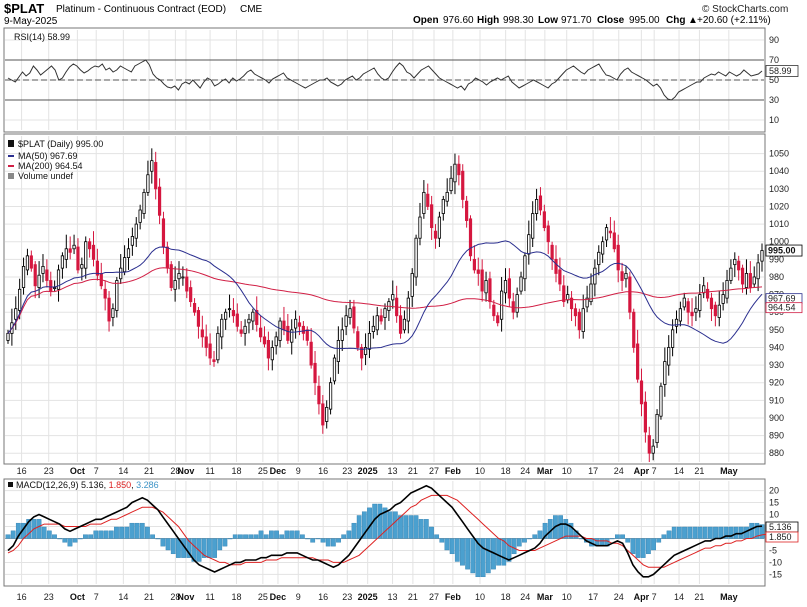 The width and height of the screenshot is (807, 607). I want to click on macd-y-tick-label: -5, so click(773, 550).